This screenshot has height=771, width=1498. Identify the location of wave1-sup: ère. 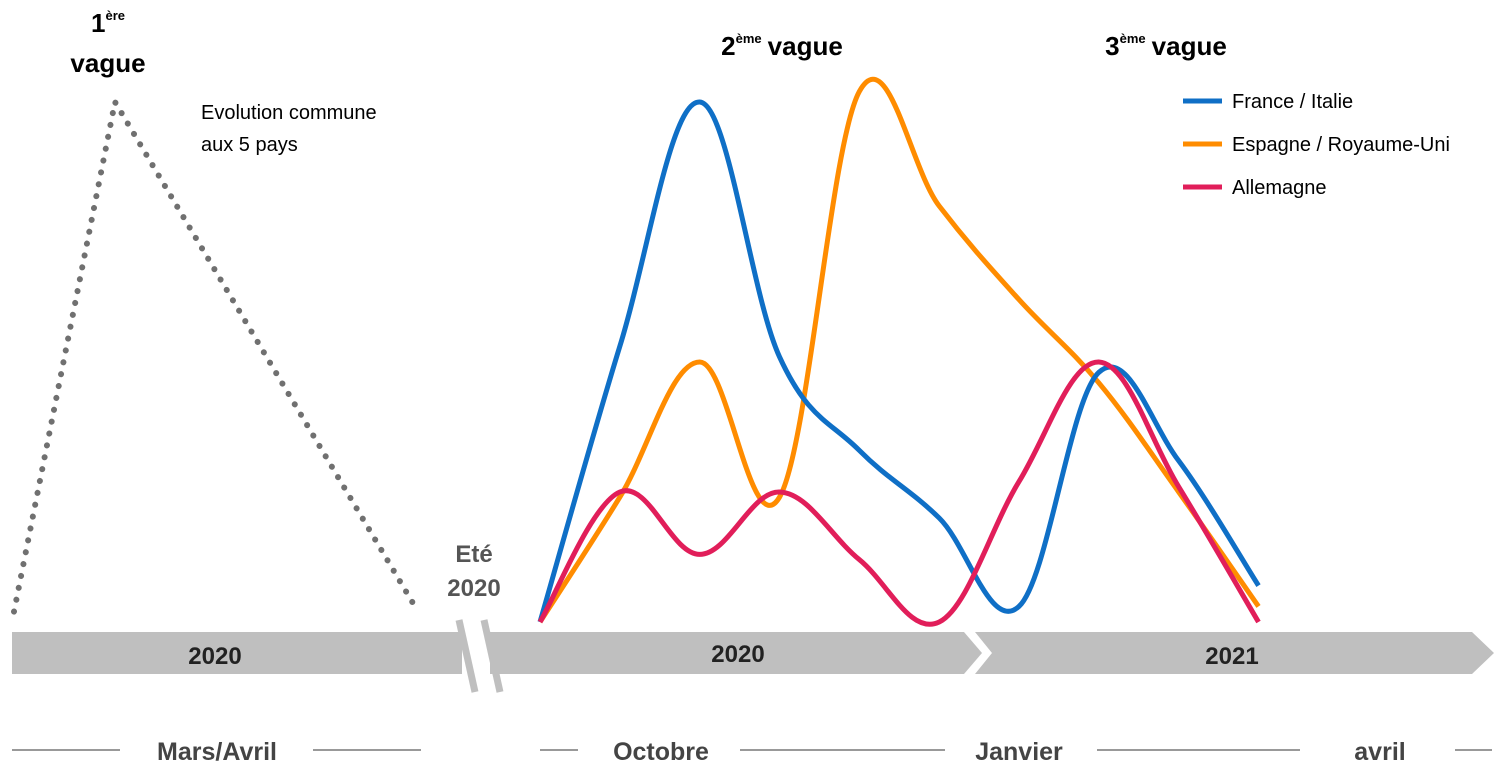
(115, 15).